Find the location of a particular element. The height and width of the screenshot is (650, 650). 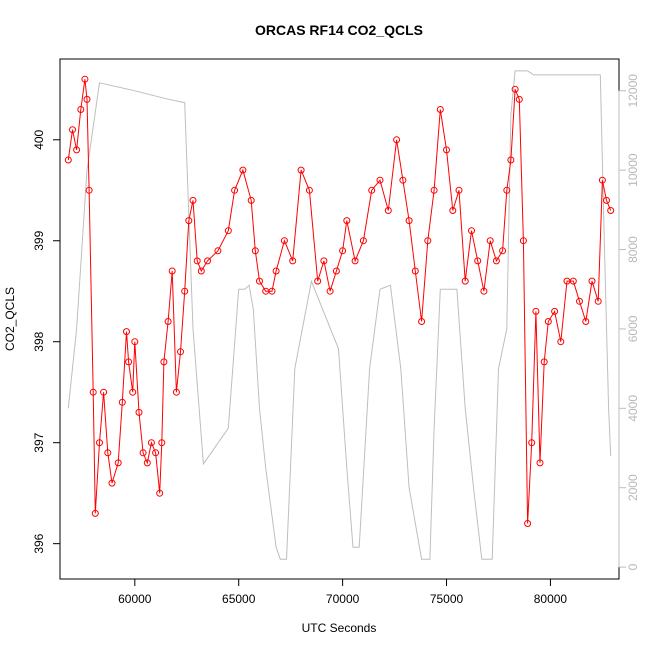

x-tick-label: 70000 is located at coordinates (343, 599).